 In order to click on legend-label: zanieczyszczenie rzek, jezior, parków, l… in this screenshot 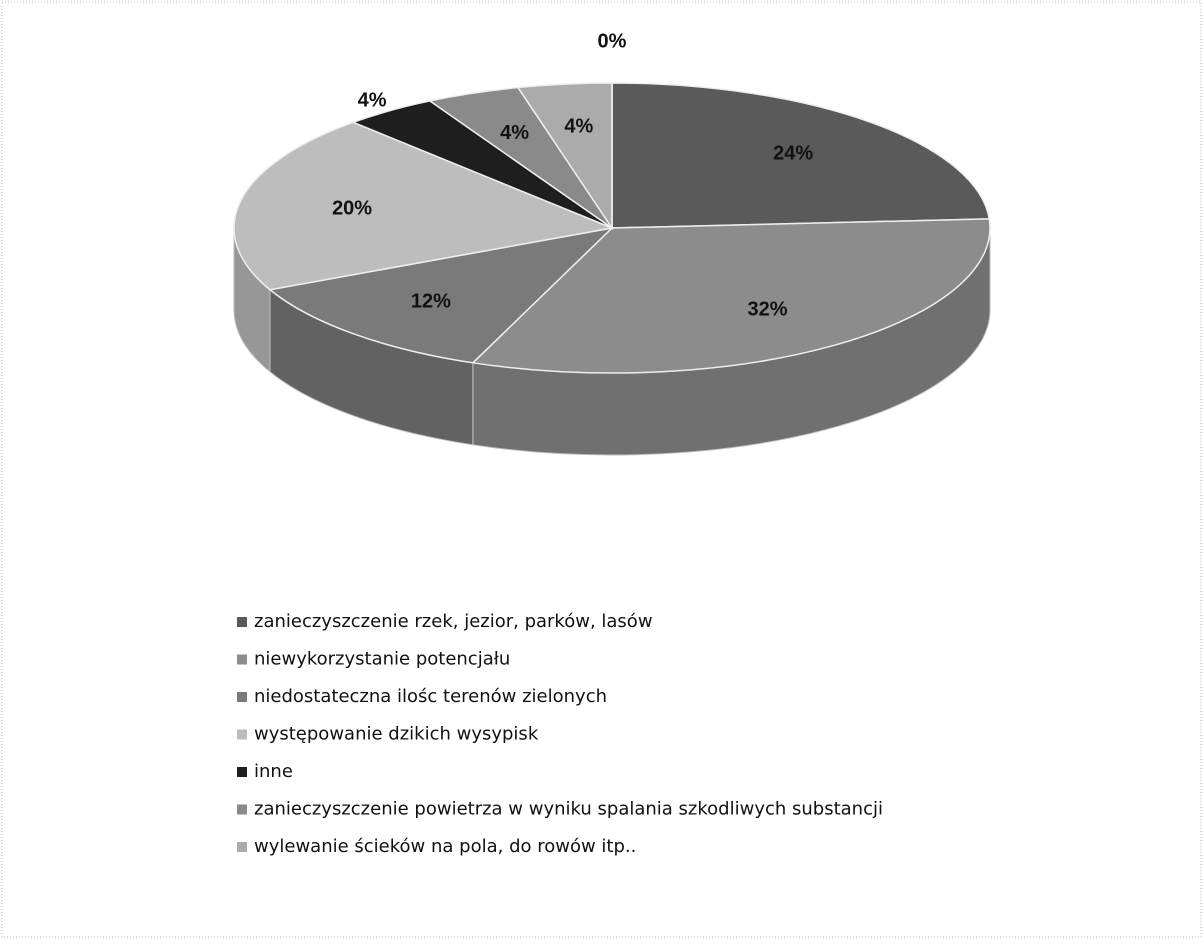, I will do `click(453, 621)`.